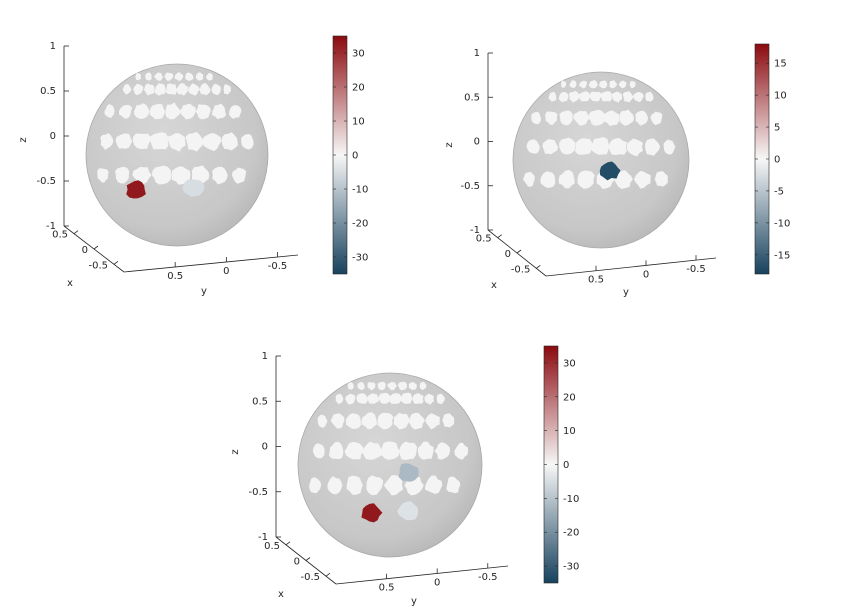 The height and width of the screenshot is (613, 841). Describe the element at coordinates (53, 136) in the screenshot. I see `z-tick-label: 0` at that location.